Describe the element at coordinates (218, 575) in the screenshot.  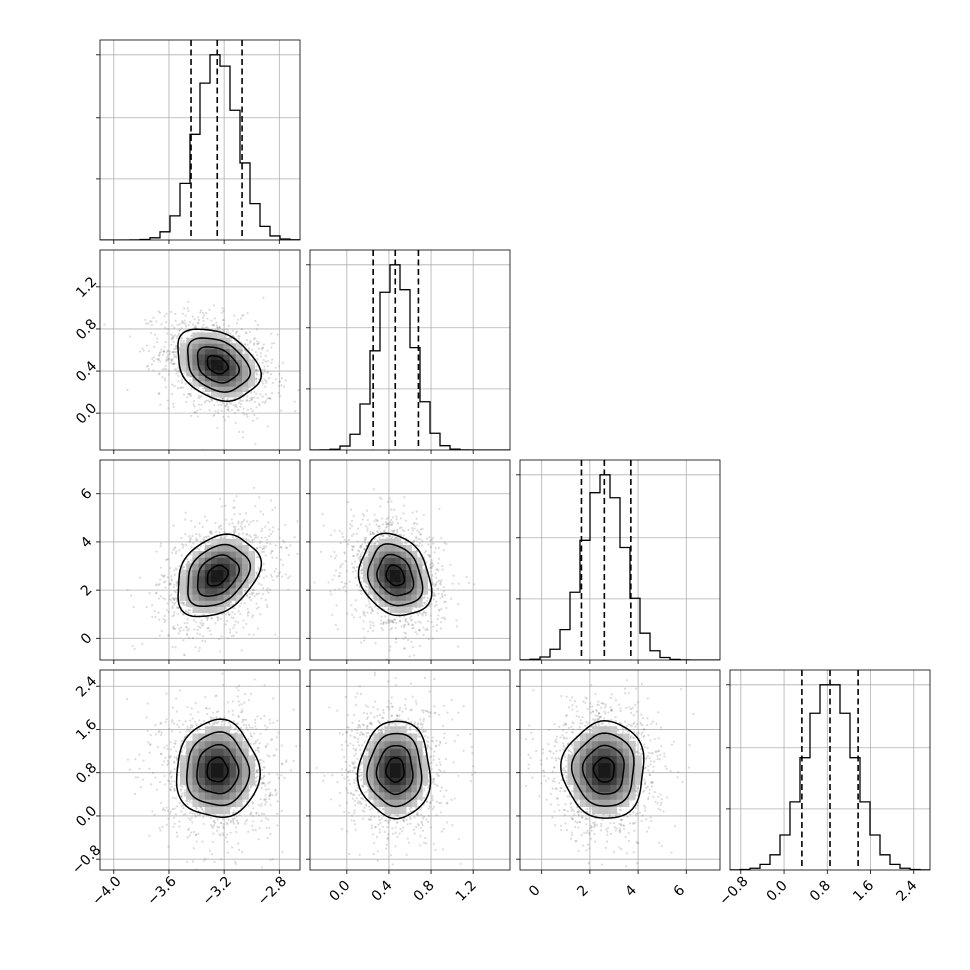
I see `contour-line` at that location.